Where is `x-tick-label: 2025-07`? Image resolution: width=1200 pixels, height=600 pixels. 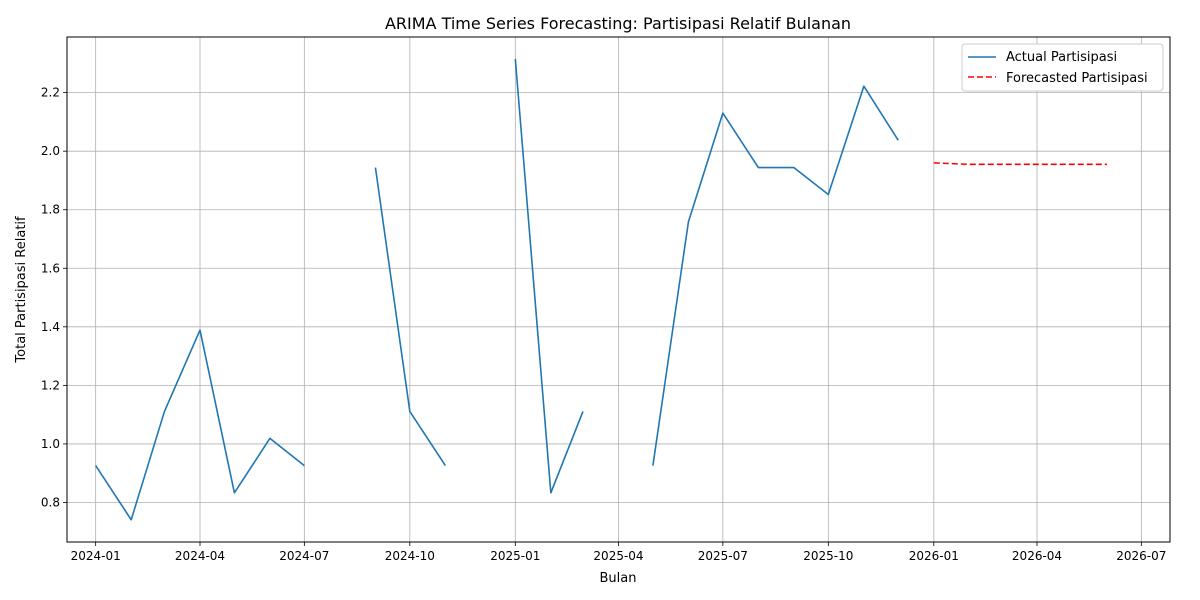
x-tick-label: 2025-07 is located at coordinates (723, 556).